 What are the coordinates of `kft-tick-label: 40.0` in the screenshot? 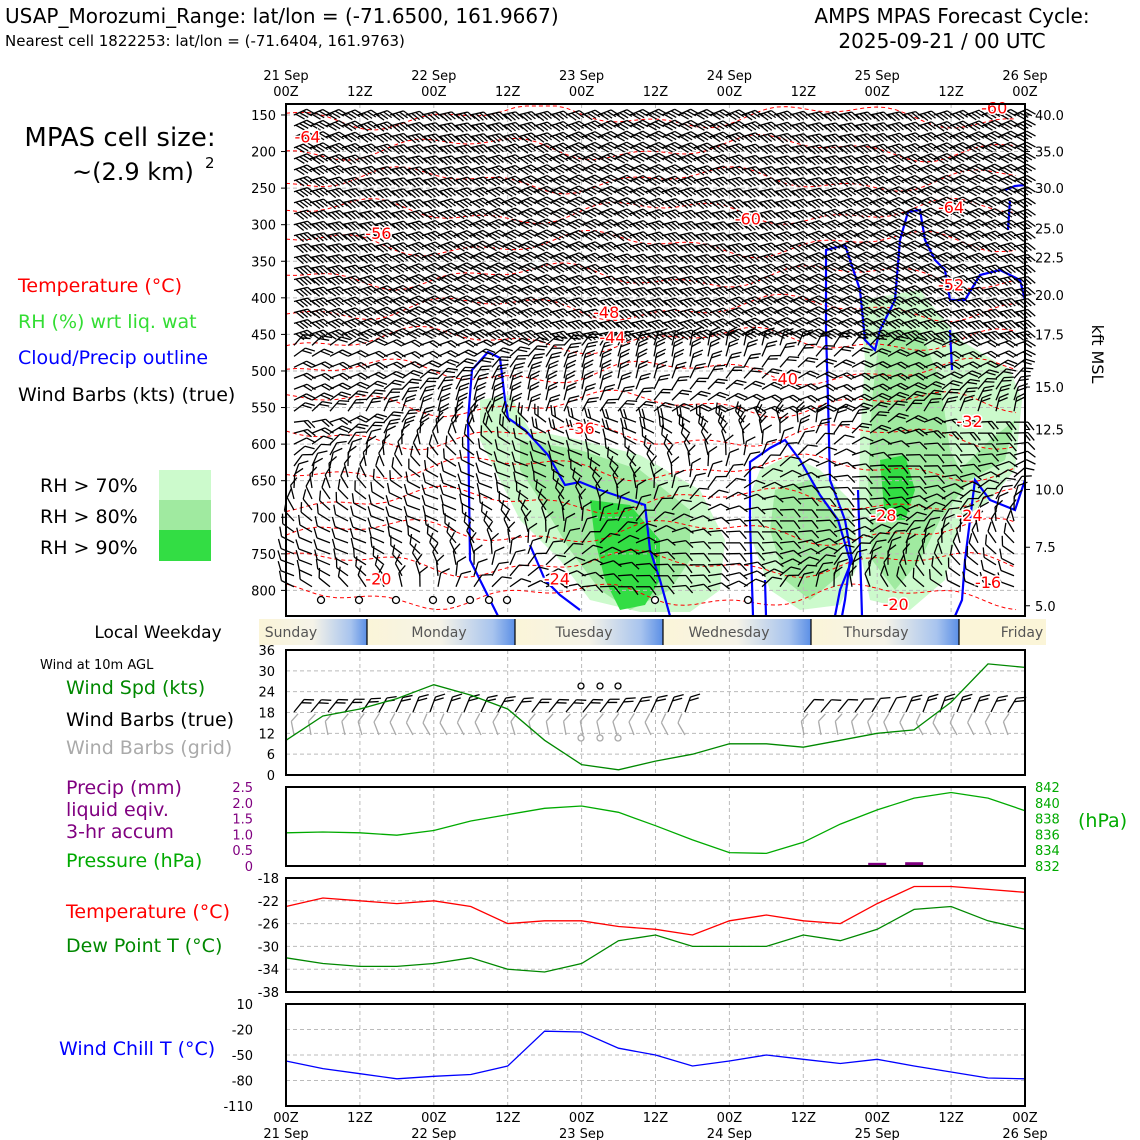 It's located at (1049, 116).